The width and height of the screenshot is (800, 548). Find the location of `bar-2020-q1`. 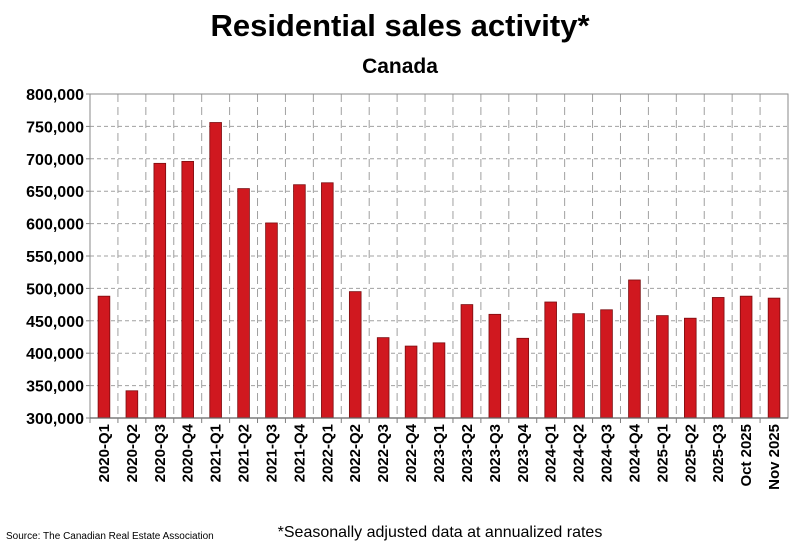

bar-2020-q1 is located at coordinates (104, 357).